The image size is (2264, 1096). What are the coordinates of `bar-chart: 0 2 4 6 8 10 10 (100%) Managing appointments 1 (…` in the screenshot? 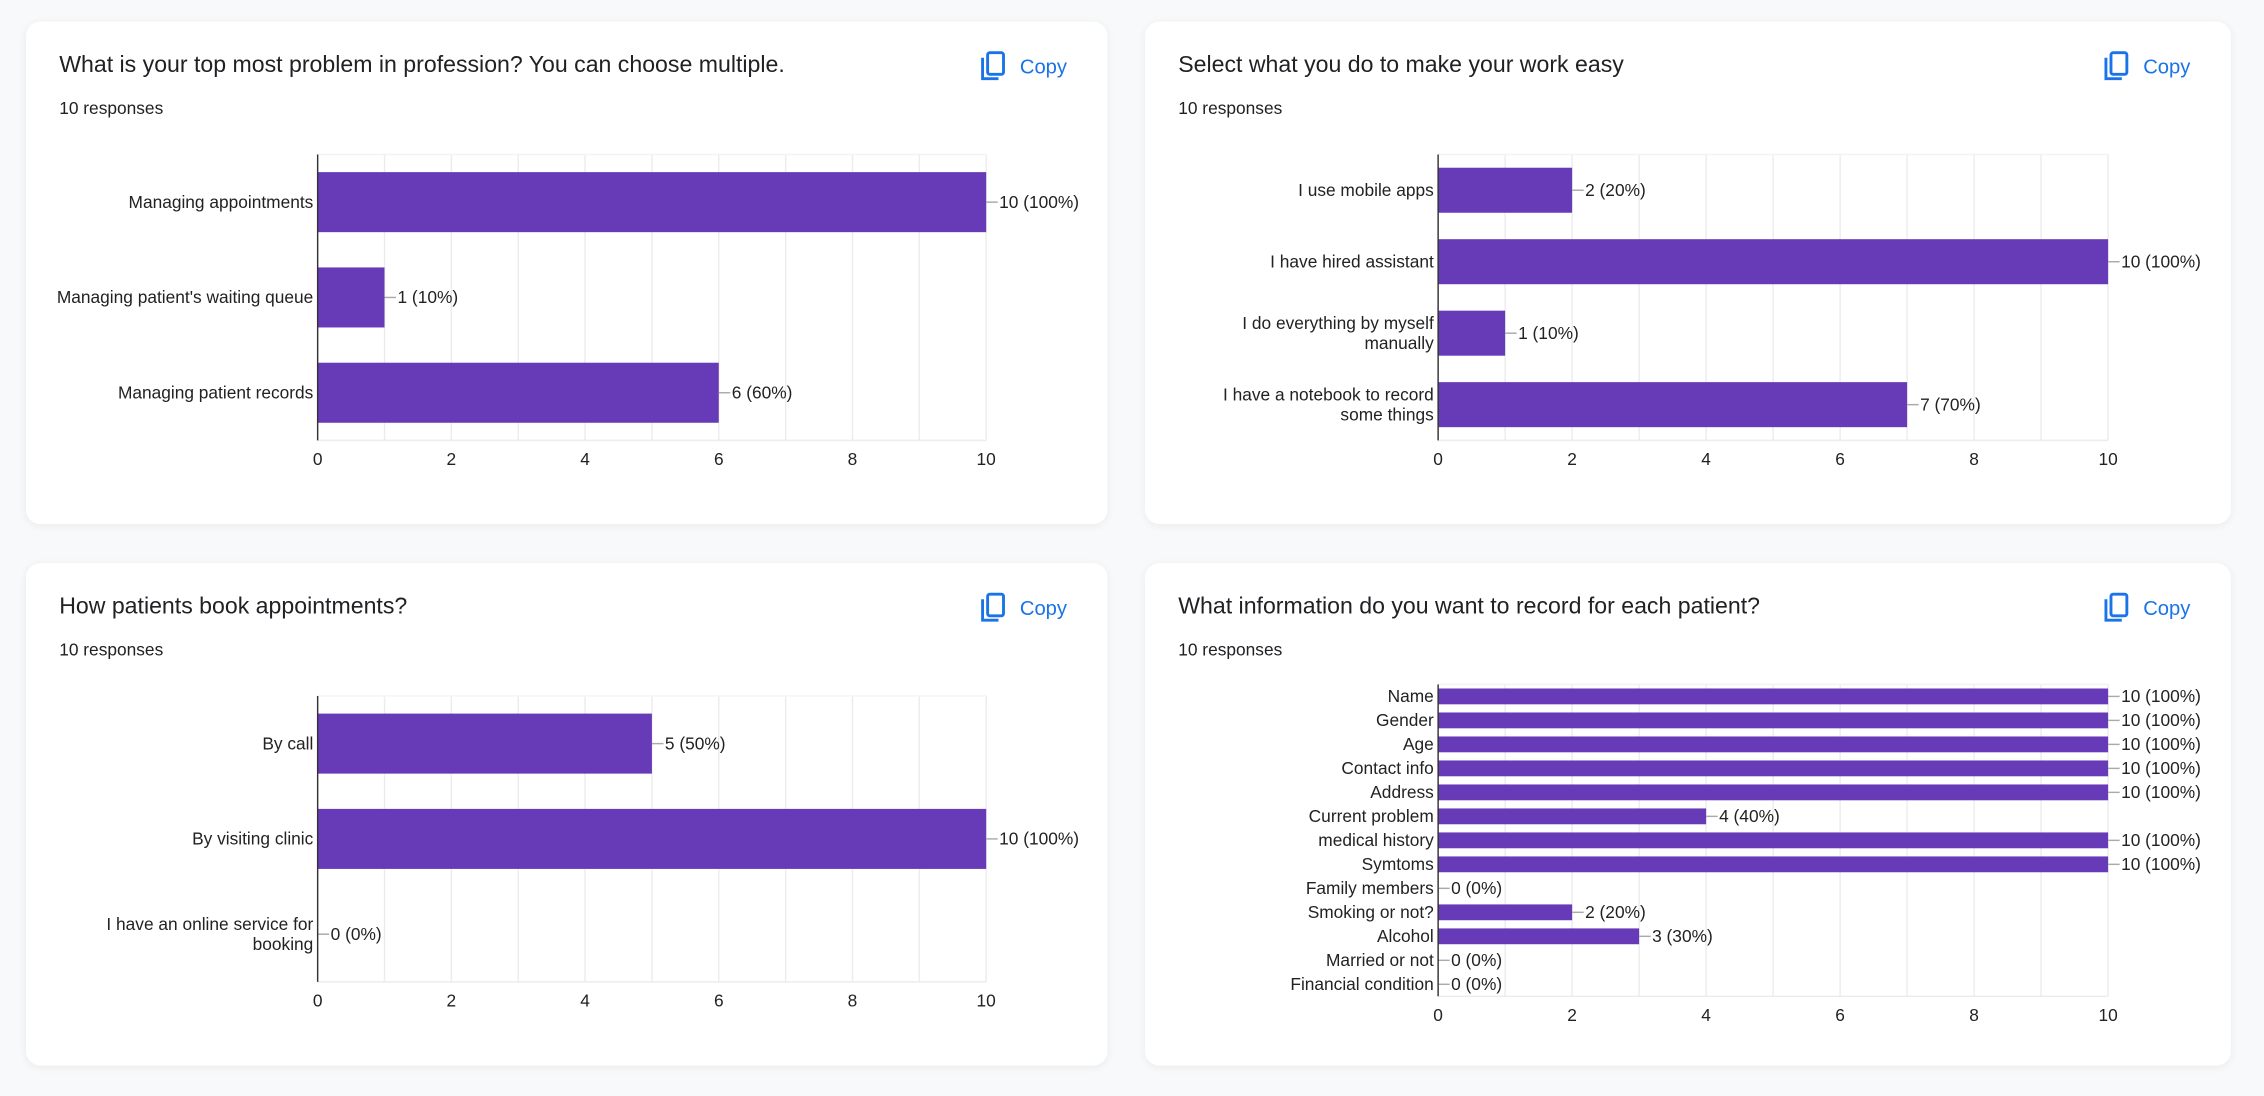 It's located at (568, 311).